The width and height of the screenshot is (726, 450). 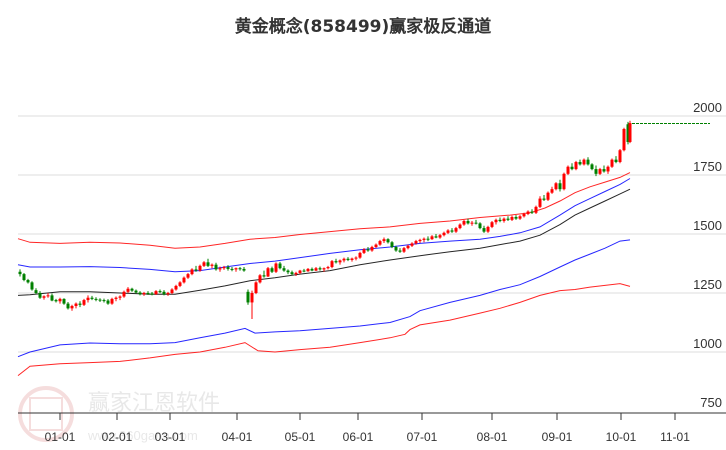 What do you see at coordinates (711, 402) in the screenshot?
I see `y-tick-label: 750` at bounding box center [711, 402].